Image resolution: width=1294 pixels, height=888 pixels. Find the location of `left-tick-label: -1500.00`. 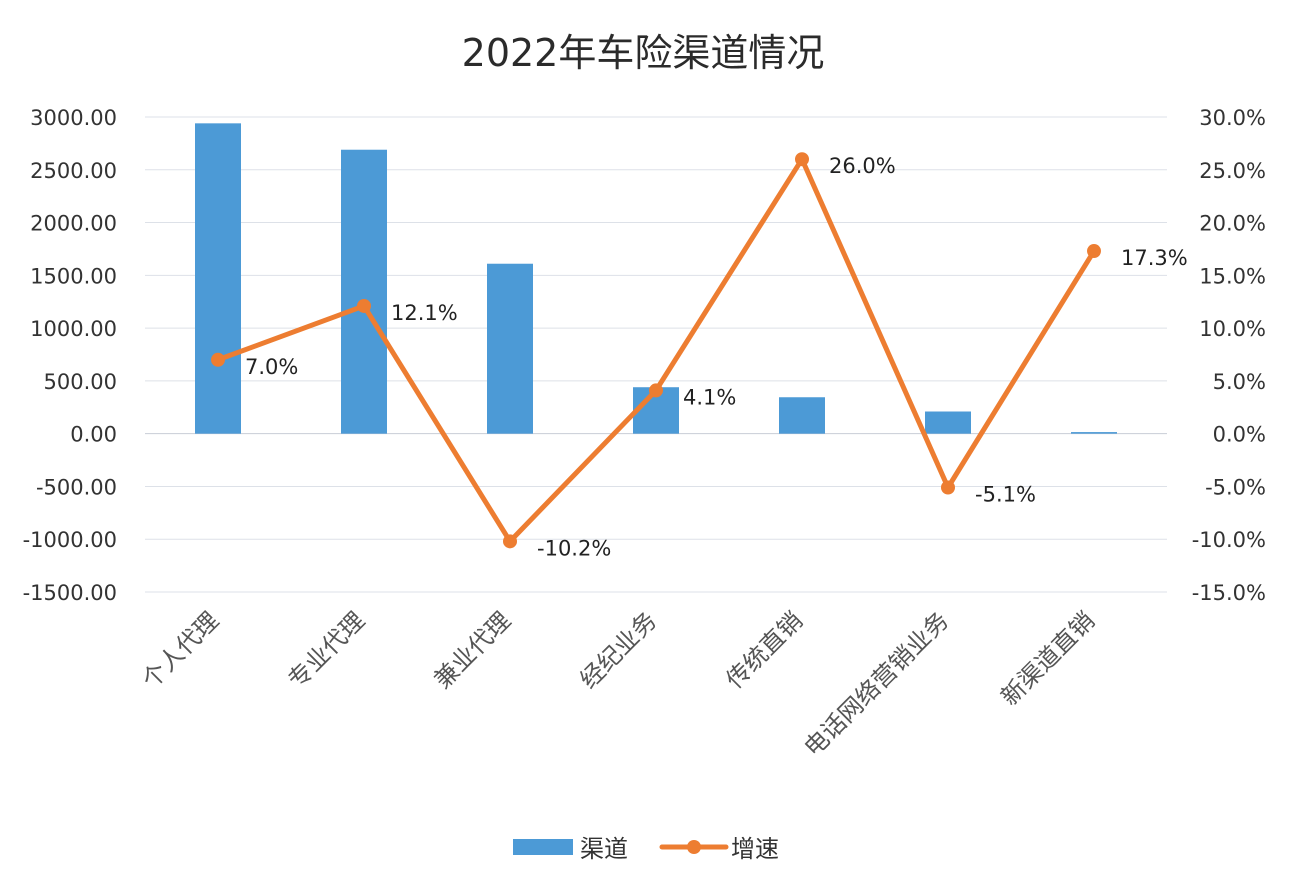

left-tick-label: -1500.00 is located at coordinates (70, 593).